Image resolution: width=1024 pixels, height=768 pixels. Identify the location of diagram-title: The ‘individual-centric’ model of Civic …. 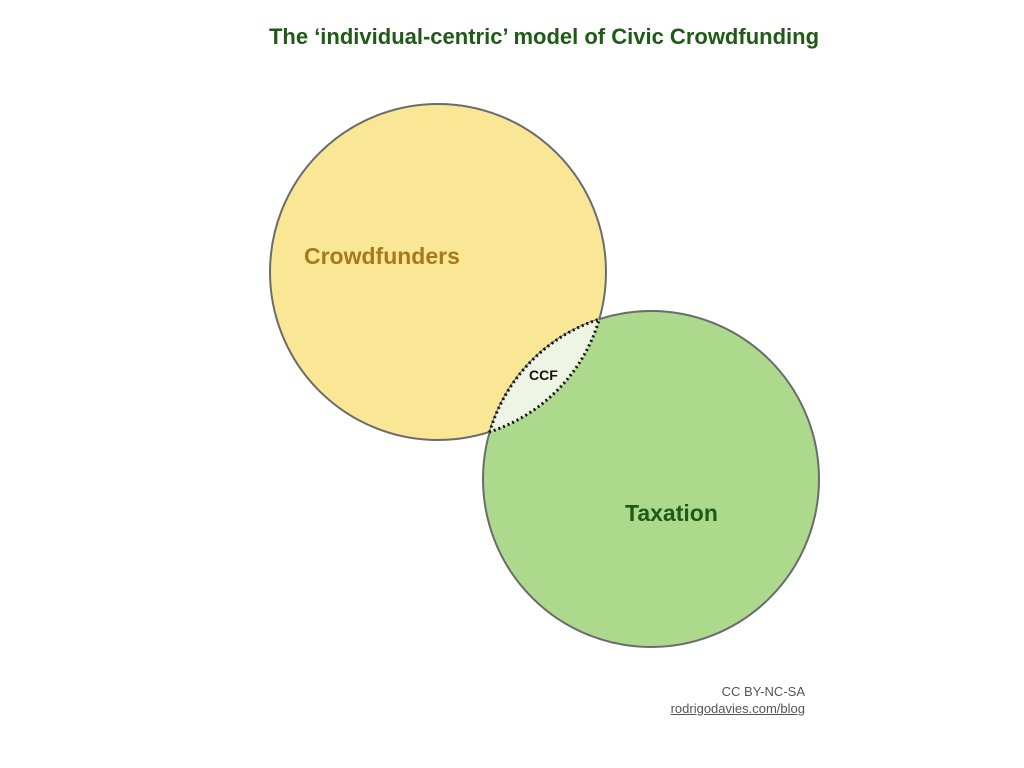
(544, 36).